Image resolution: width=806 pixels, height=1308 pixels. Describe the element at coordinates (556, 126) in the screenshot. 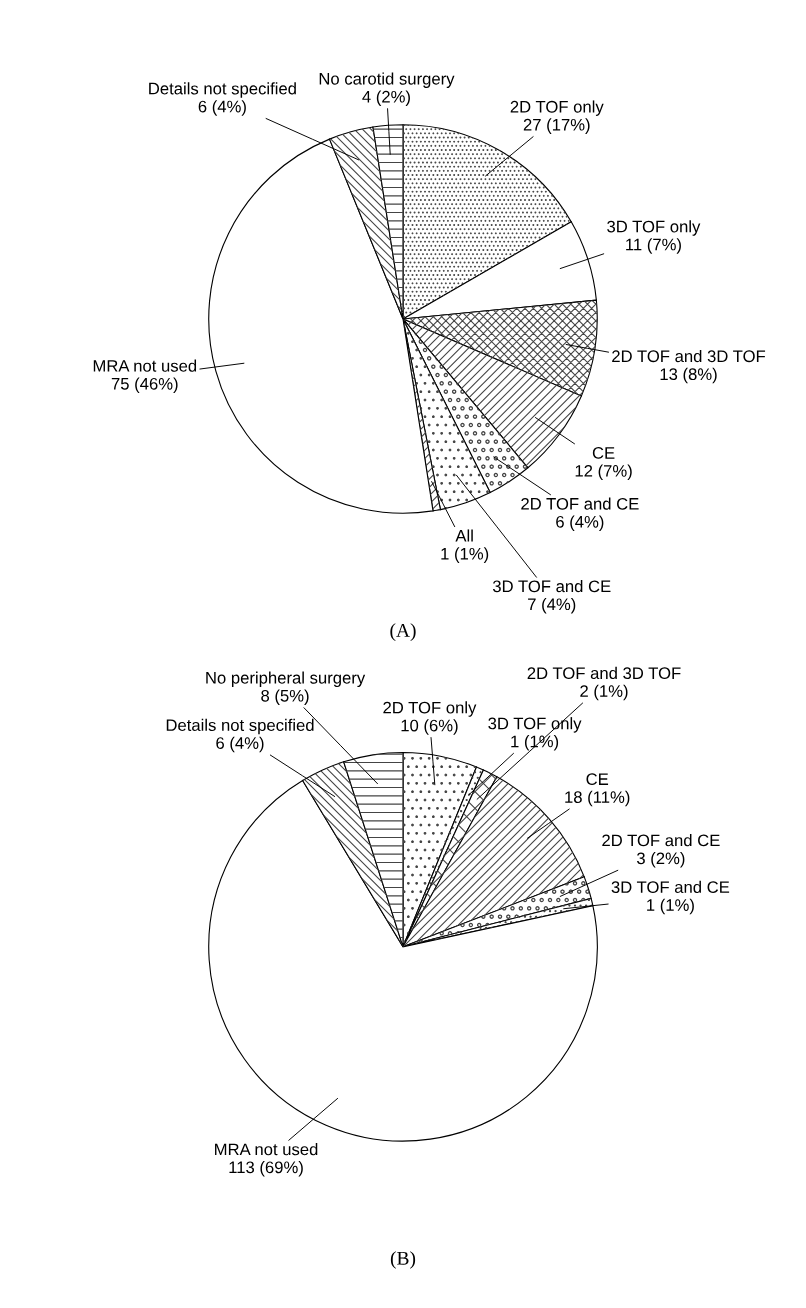

I see `data-label: 27 (17%)` at that location.